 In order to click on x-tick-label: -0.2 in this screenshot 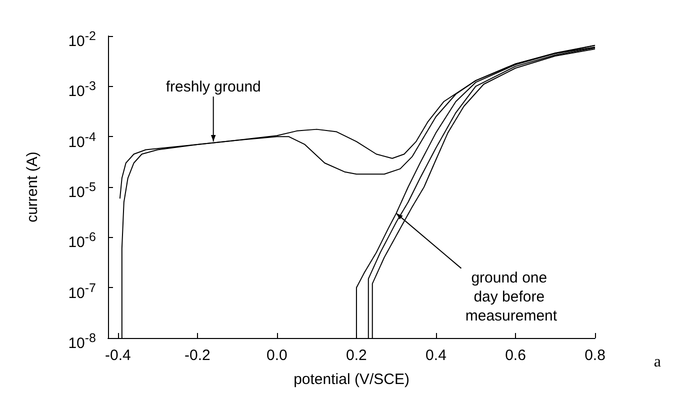, I will do `click(197, 355)`.